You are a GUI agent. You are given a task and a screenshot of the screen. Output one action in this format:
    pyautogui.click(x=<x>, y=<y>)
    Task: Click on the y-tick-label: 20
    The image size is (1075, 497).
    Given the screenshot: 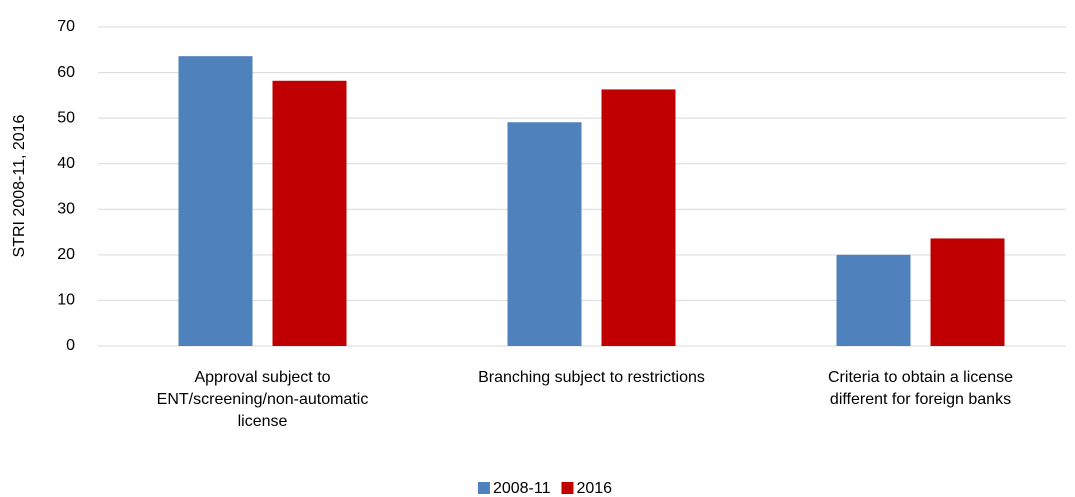 What is the action you would take?
    pyautogui.click(x=66, y=254)
    